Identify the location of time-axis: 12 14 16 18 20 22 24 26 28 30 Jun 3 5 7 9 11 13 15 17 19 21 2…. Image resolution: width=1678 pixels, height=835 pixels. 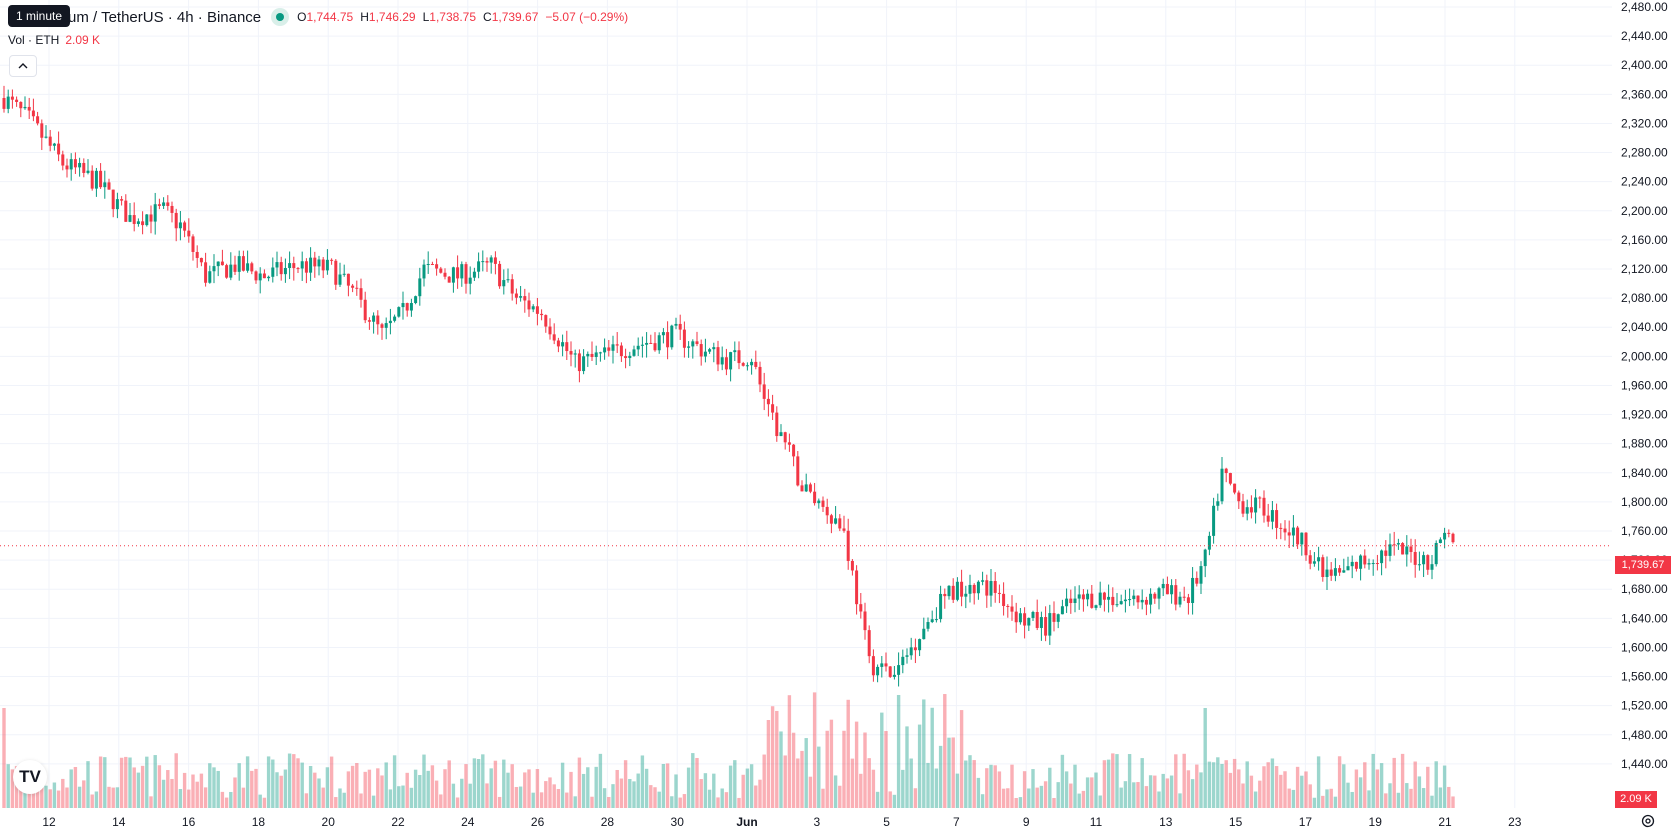
(781, 822).